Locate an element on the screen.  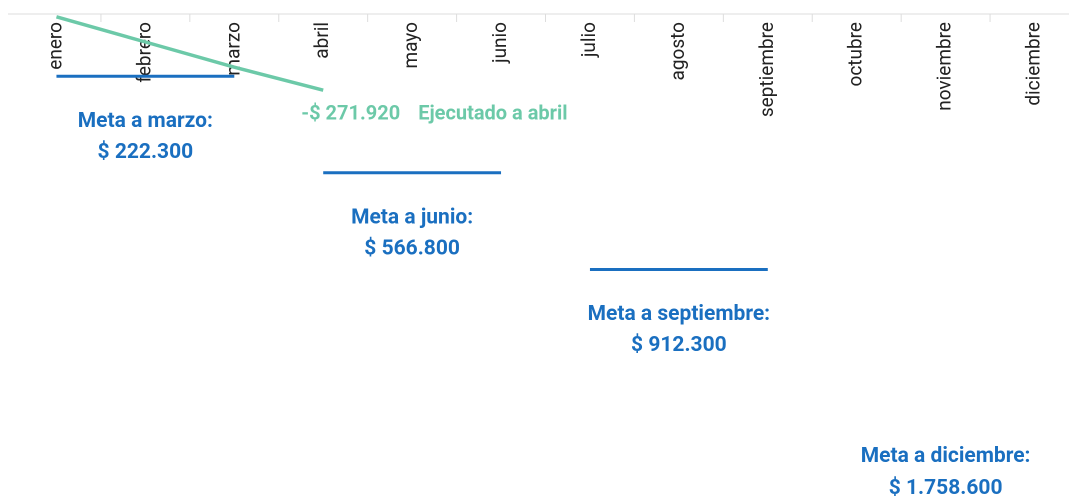
target-value: $ 222.300 is located at coordinates (146, 152).